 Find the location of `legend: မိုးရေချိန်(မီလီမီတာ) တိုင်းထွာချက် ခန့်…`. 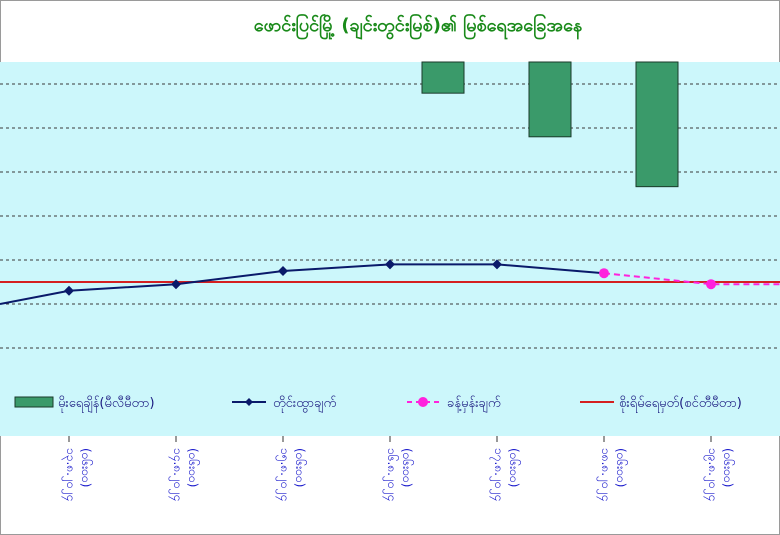

legend: မိုးရေချိန်(မီလီမီတာ) တိုင်းထွာချက် ခန့်… is located at coordinates (378, 404).